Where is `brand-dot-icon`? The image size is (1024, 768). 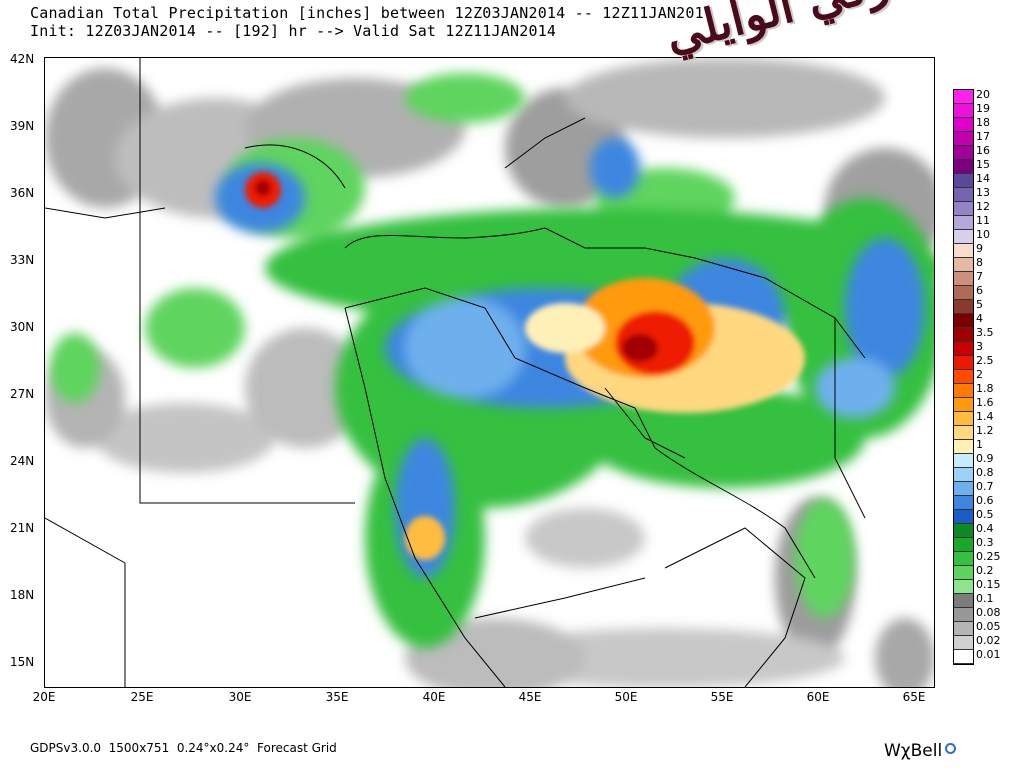 brand-dot-icon is located at coordinates (951, 748).